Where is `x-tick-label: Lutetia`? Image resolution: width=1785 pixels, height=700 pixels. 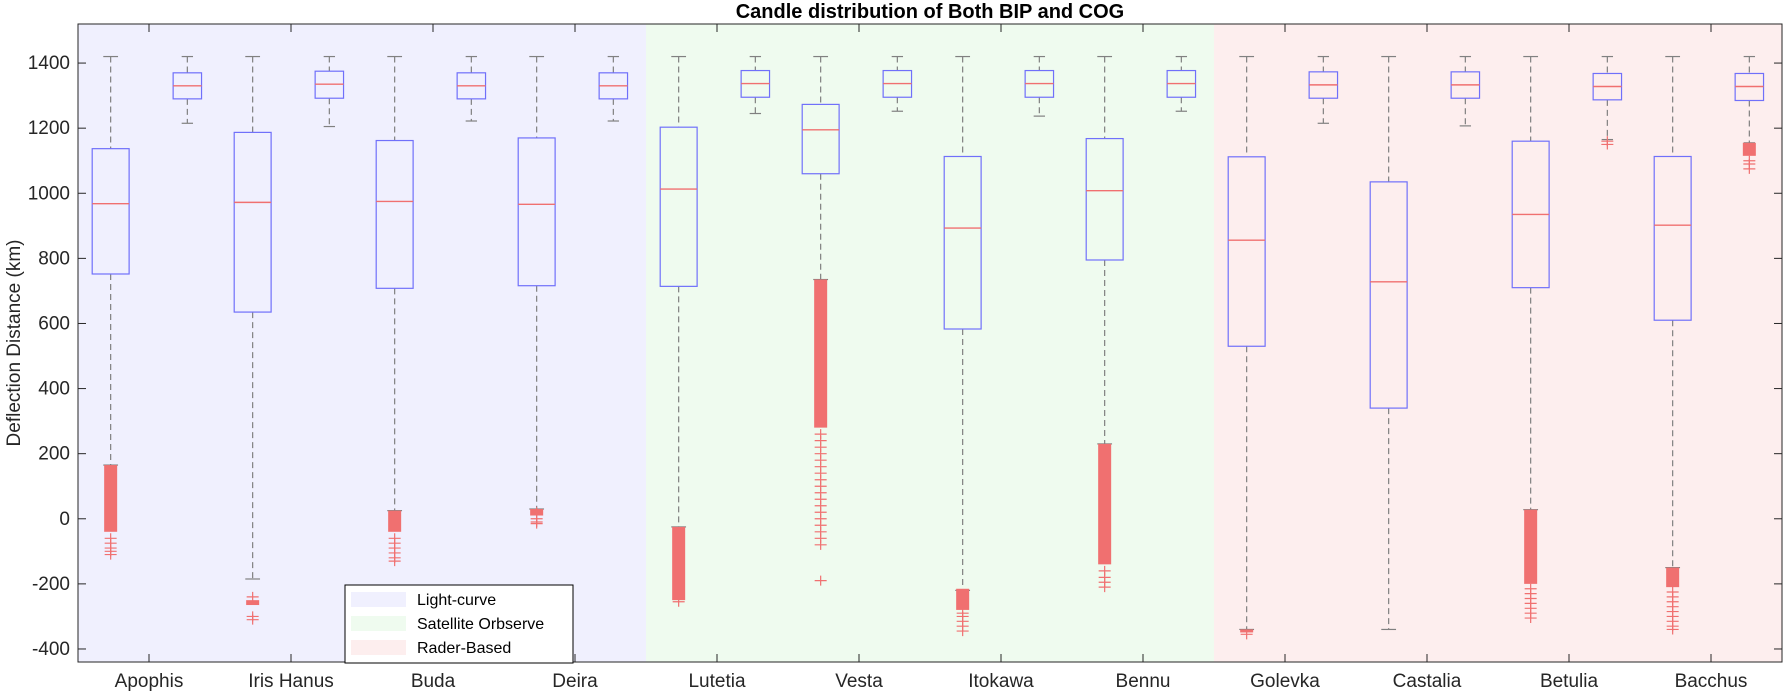 x-tick-label: Lutetia is located at coordinates (716, 681).